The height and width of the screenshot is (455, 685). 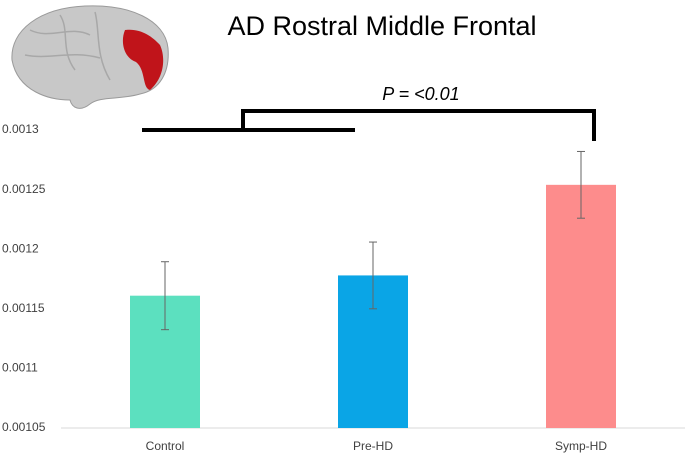 What do you see at coordinates (20, 368) in the screenshot?
I see `y-tick-label: 0.0011` at bounding box center [20, 368].